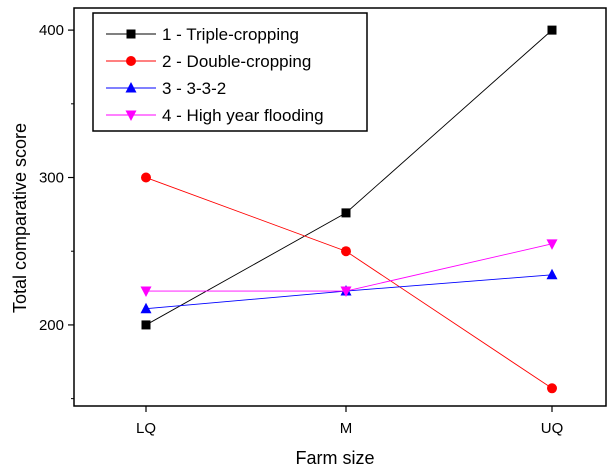 Image resolution: width=611 pixels, height=471 pixels. I want to click on y-tick-label: 300, so click(51, 178).